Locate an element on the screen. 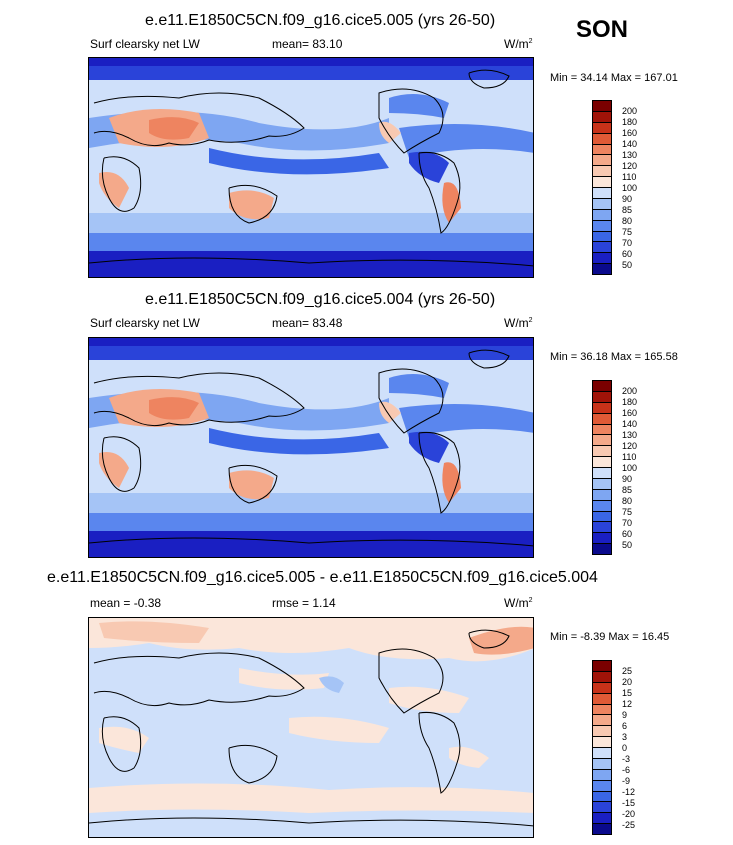 This screenshot has height=845, width=733. panel-2-variable-label: Surf clearsky net LW is located at coordinates (145, 323).